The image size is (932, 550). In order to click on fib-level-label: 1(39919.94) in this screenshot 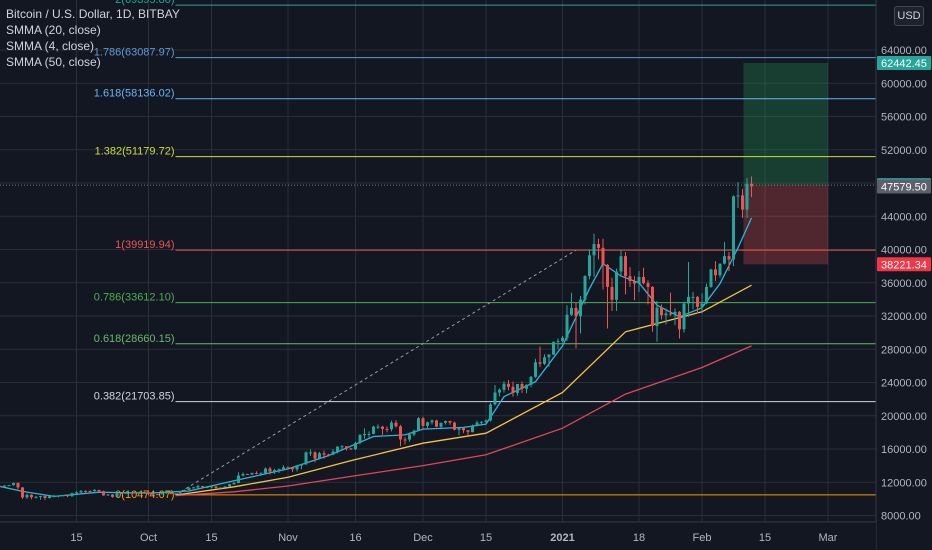, I will do `click(144, 245)`.